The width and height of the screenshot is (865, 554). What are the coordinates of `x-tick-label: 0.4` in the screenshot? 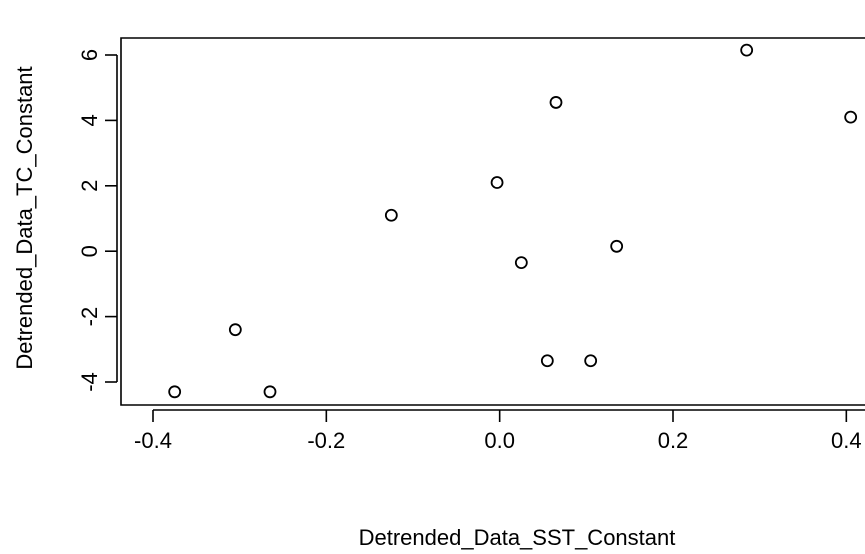 It's located at (846, 440).